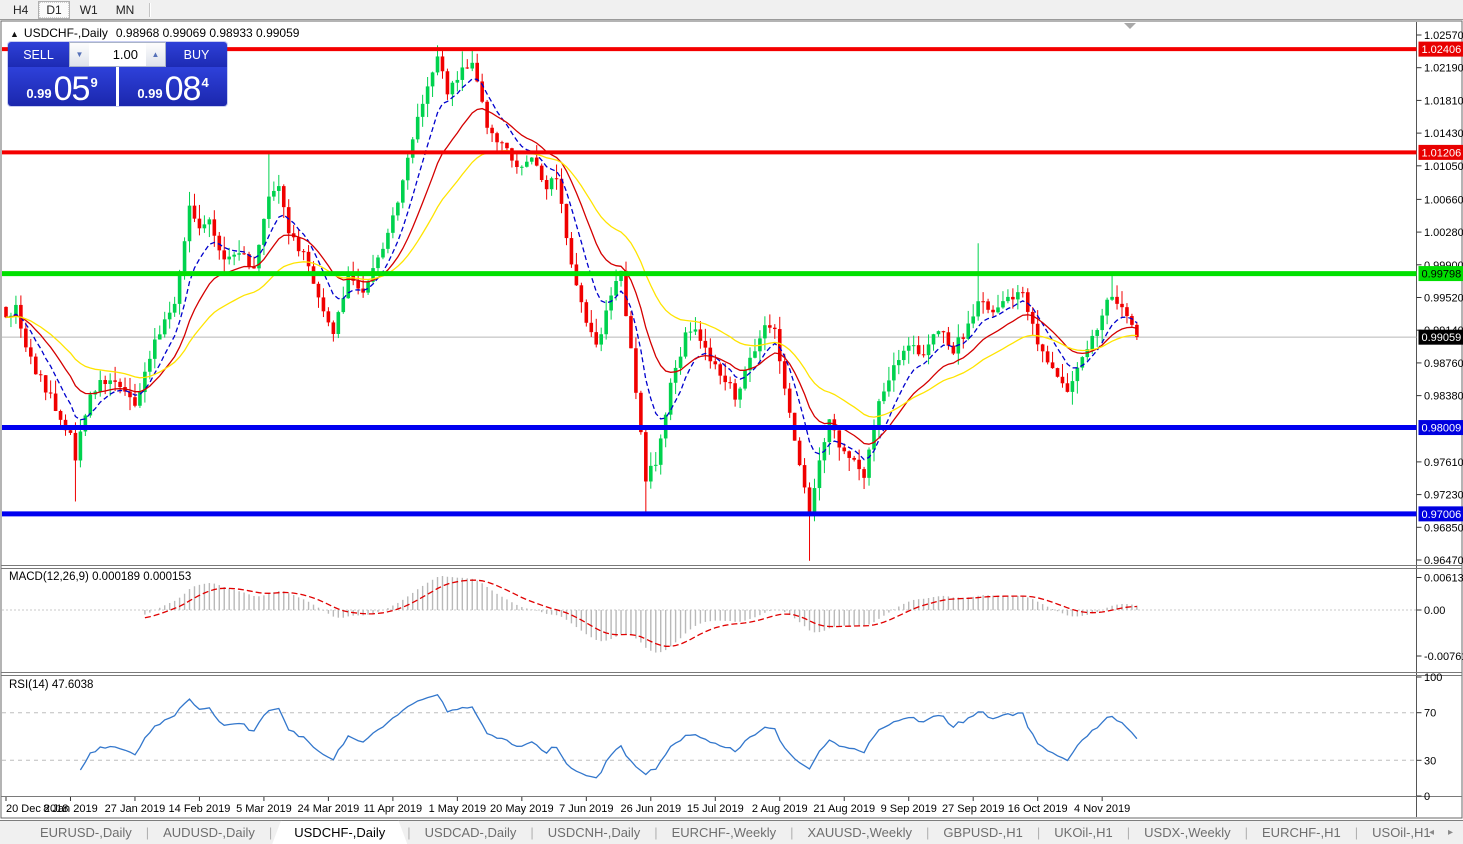 This screenshot has height=844, width=1463. Describe the element at coordinates (88, 9) in the screenshot. I see `timeframe-button-w1: W1` at that location.